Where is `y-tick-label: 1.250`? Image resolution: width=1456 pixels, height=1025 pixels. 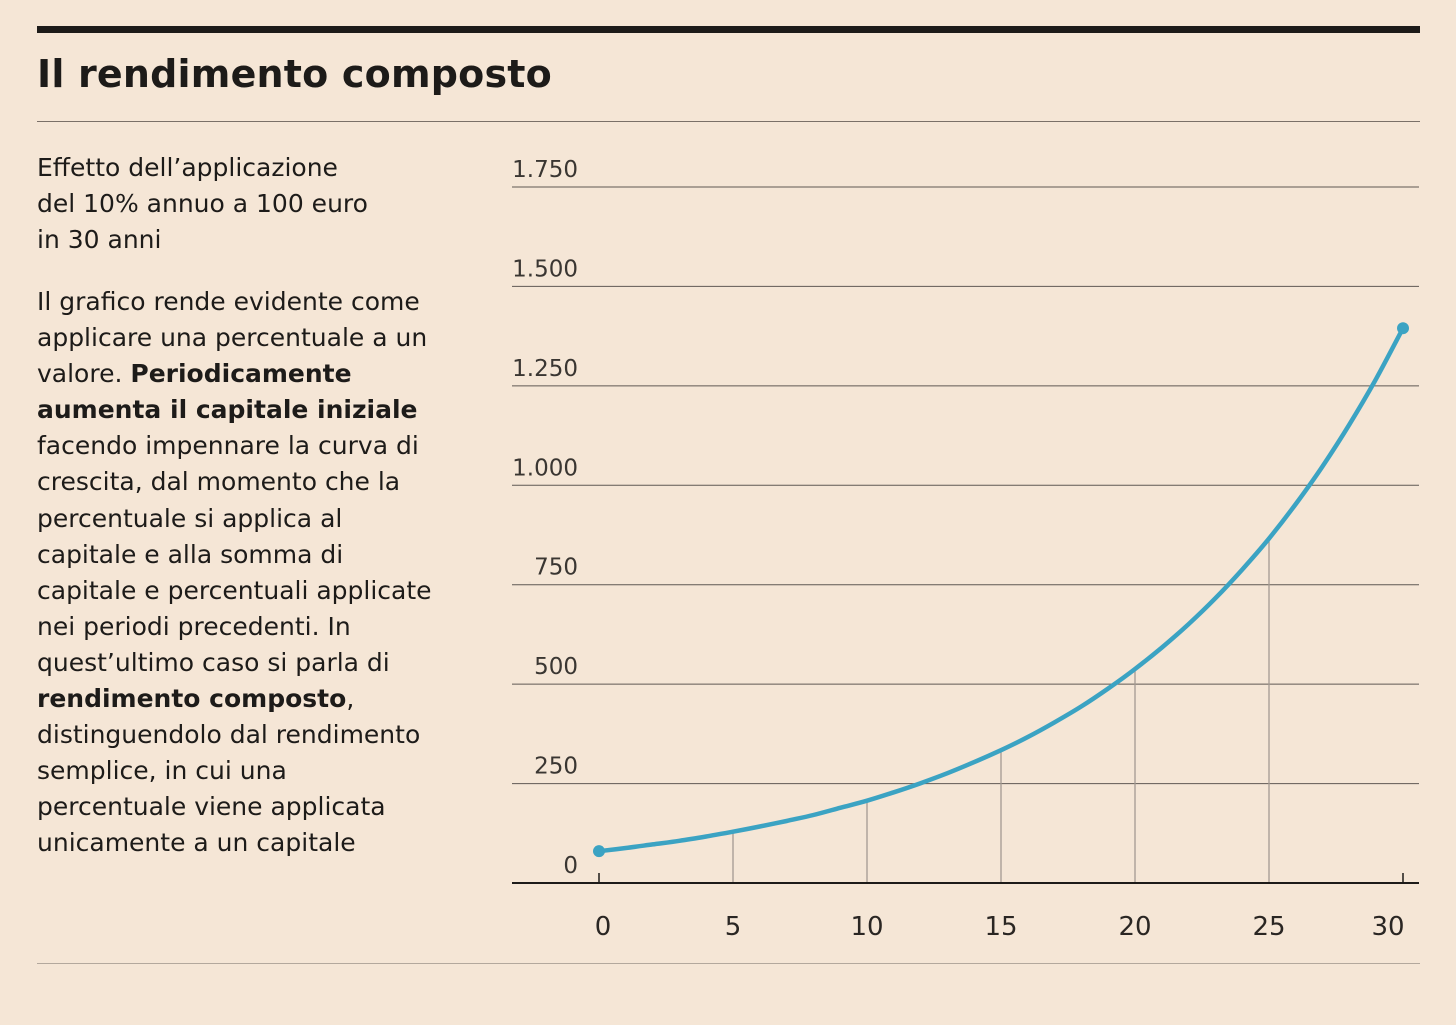 y-tick-label: 1.250 is located at coordinates (545, 369).